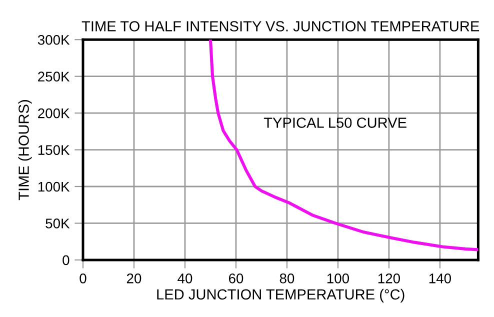  Describe the element at coordinates (236, 279) in the screenshot. I see `x-tick-label: 60` at that location.